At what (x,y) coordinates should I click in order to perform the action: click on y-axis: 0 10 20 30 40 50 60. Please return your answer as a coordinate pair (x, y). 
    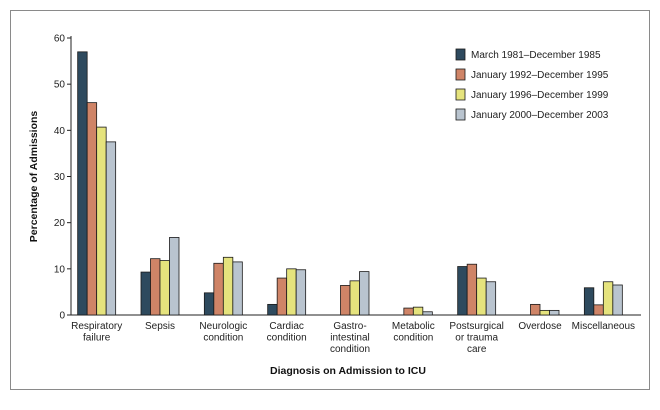
    Looking at the image, I should click on (63, 178).